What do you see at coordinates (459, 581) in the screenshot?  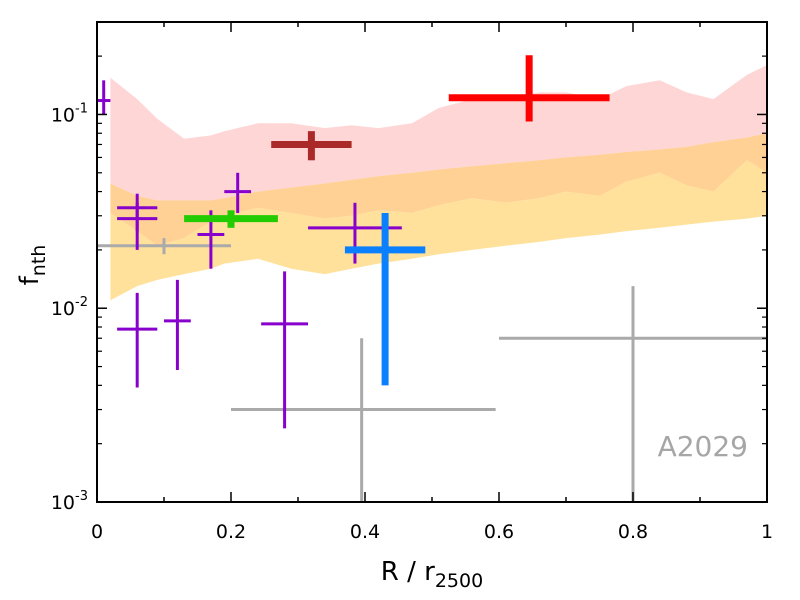 I see `x-axis-title-subscript: 2500` at bounding box center [459, 581].